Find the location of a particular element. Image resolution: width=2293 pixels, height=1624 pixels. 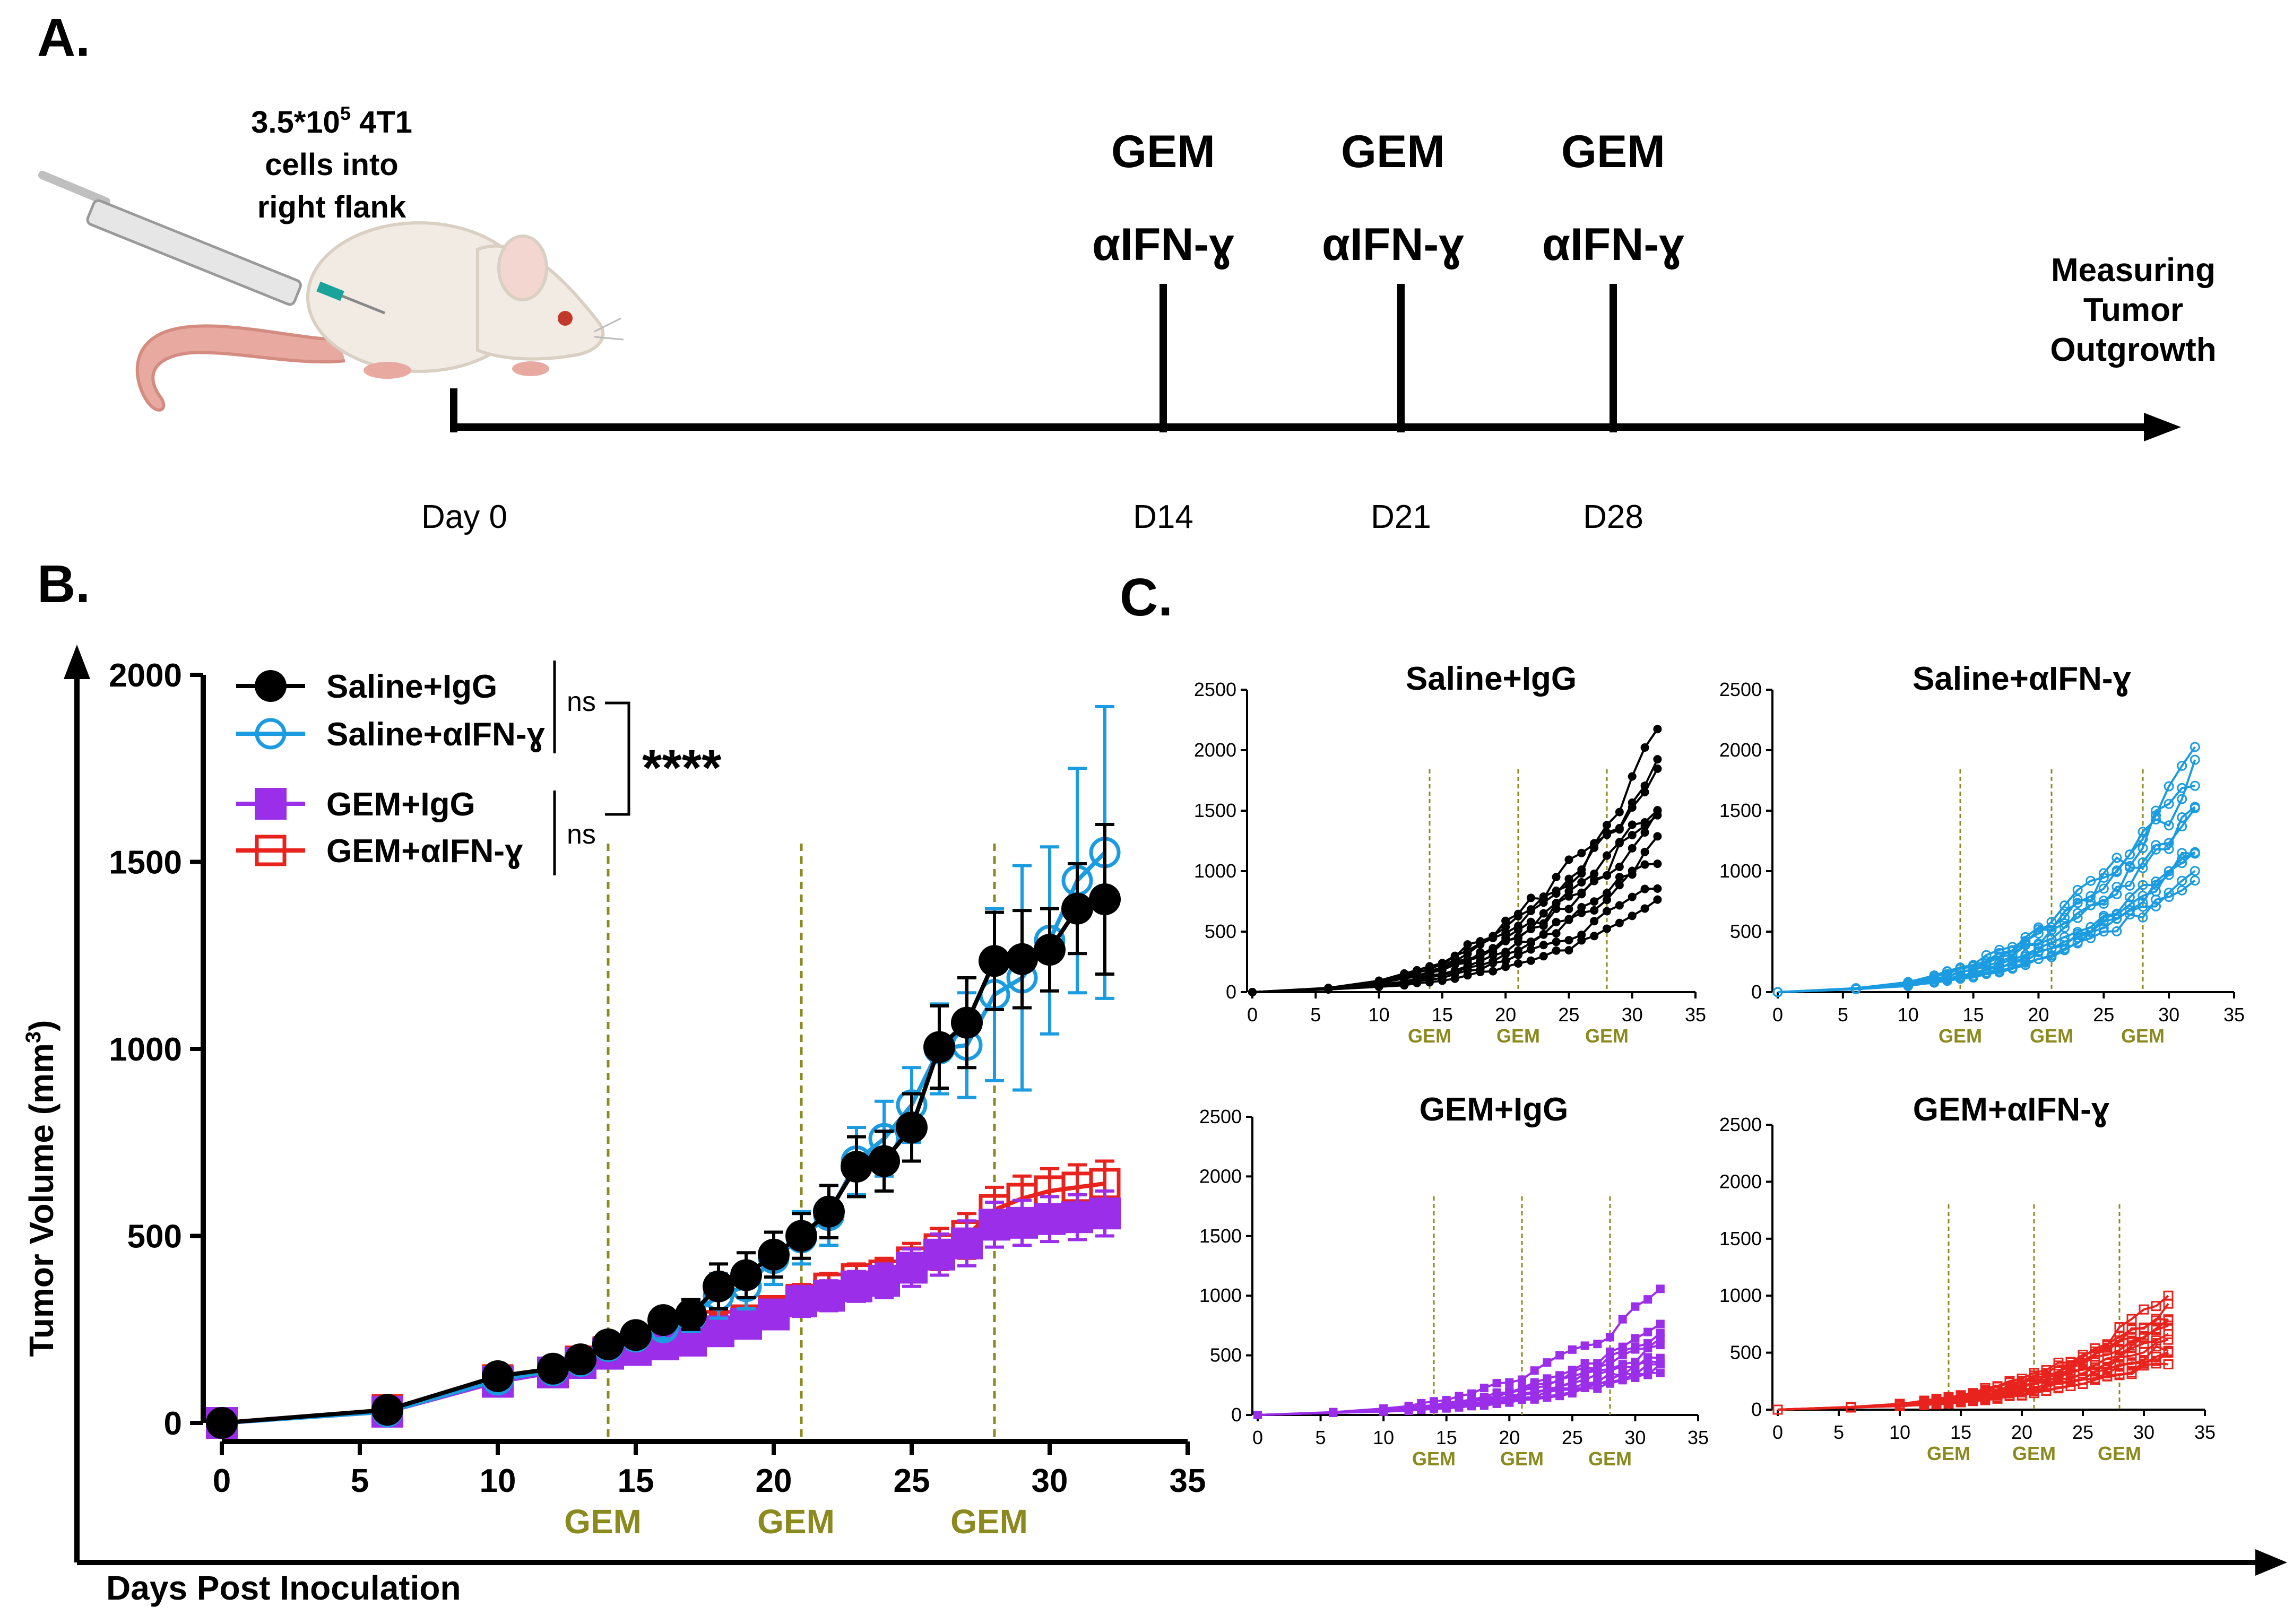

treatment-d28: GEM αIFN-ɣ D28 is located at coordinates (1613, 330).